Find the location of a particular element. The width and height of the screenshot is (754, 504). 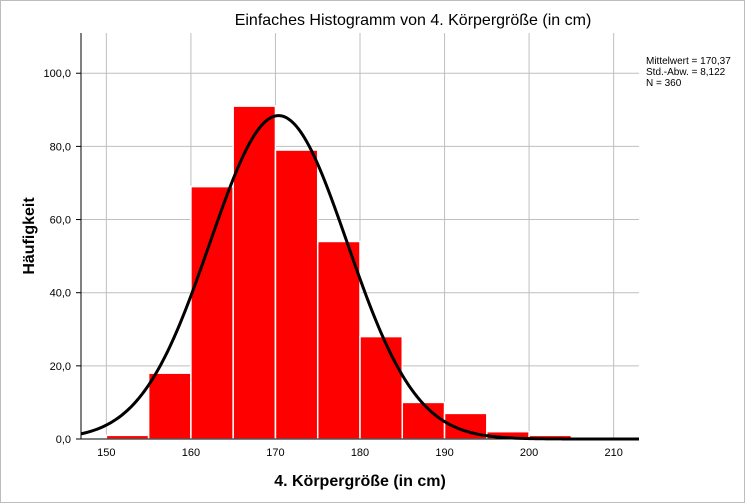

x-tick-label: 210 is located at coordinates (613, 453).